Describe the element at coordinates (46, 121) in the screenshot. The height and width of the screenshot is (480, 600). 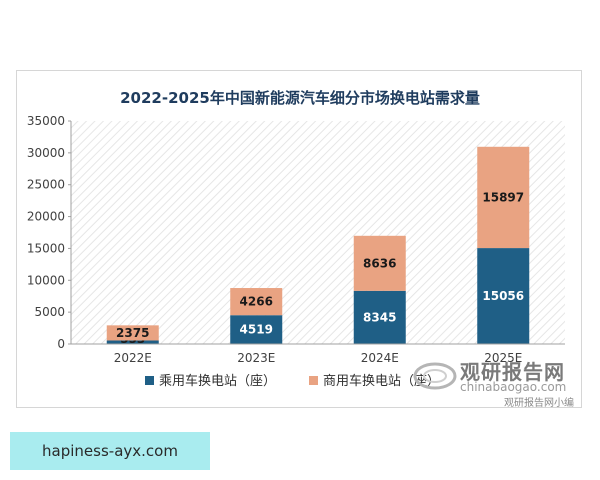
I see `y-tick-label: 35000` at that location.